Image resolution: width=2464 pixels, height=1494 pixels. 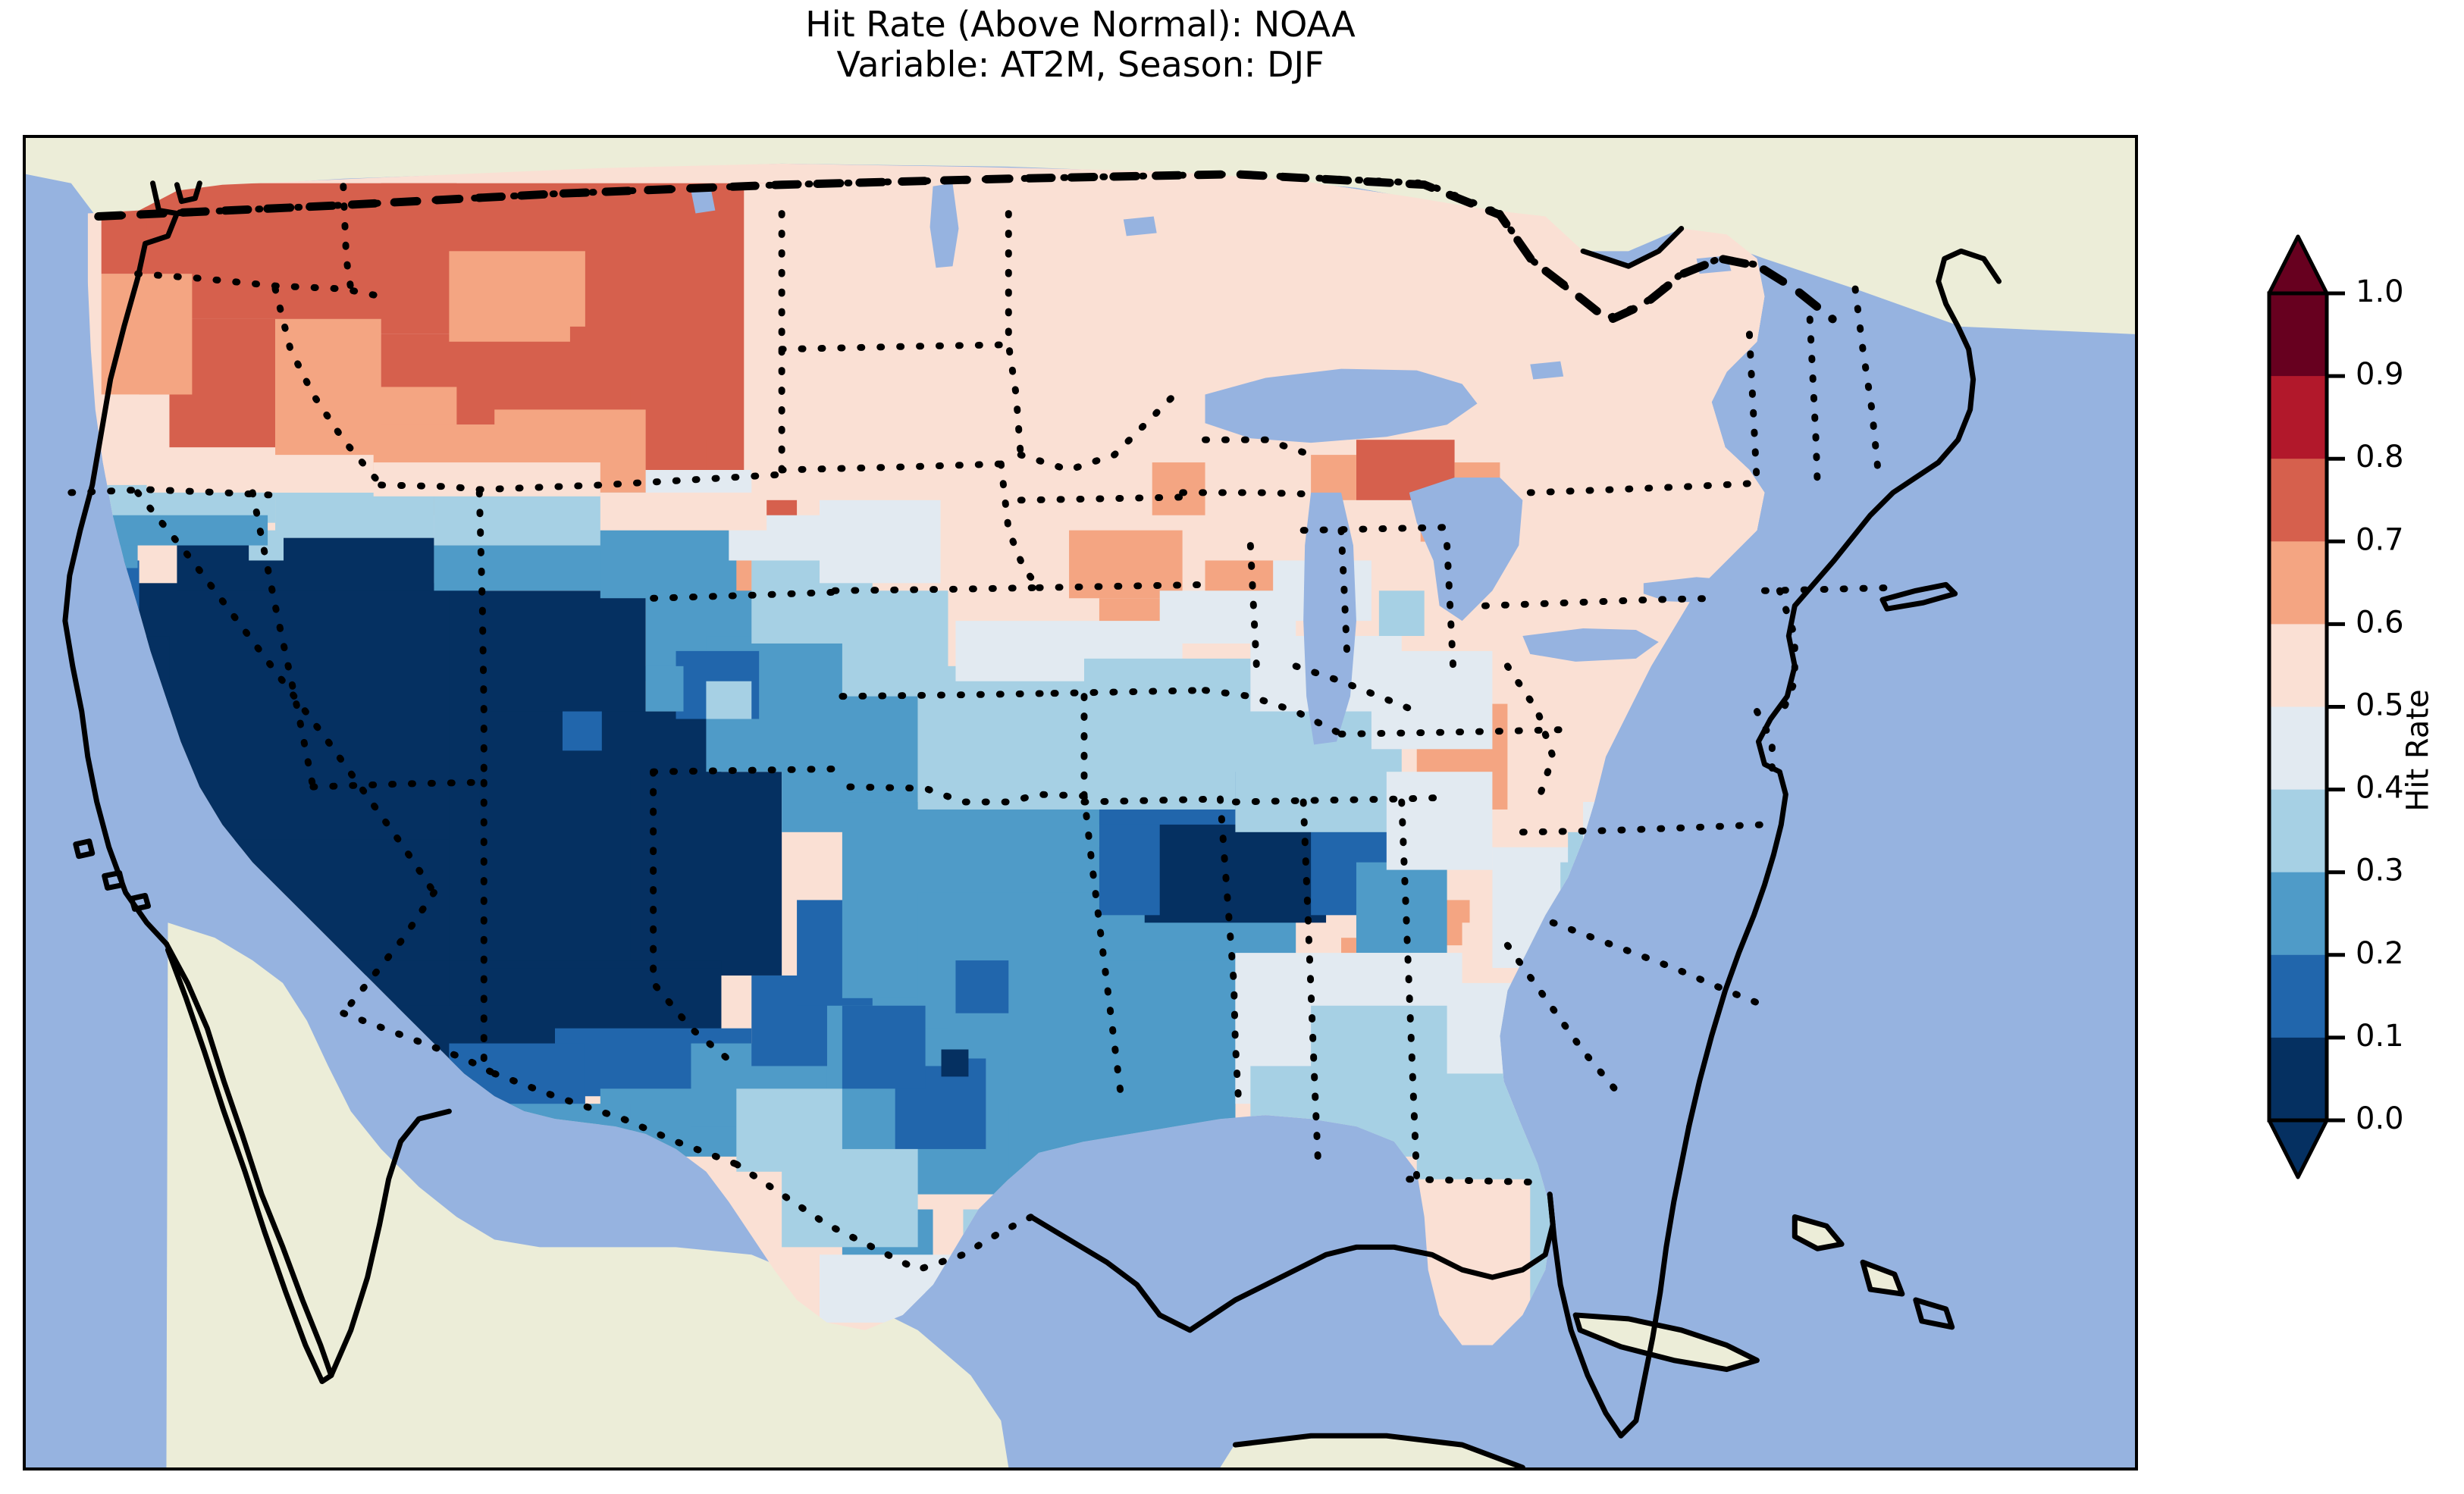 What do you see at coordinates (188, 192) in the screenshot?
I see `puget-sound` at bounding box center [188, 192].